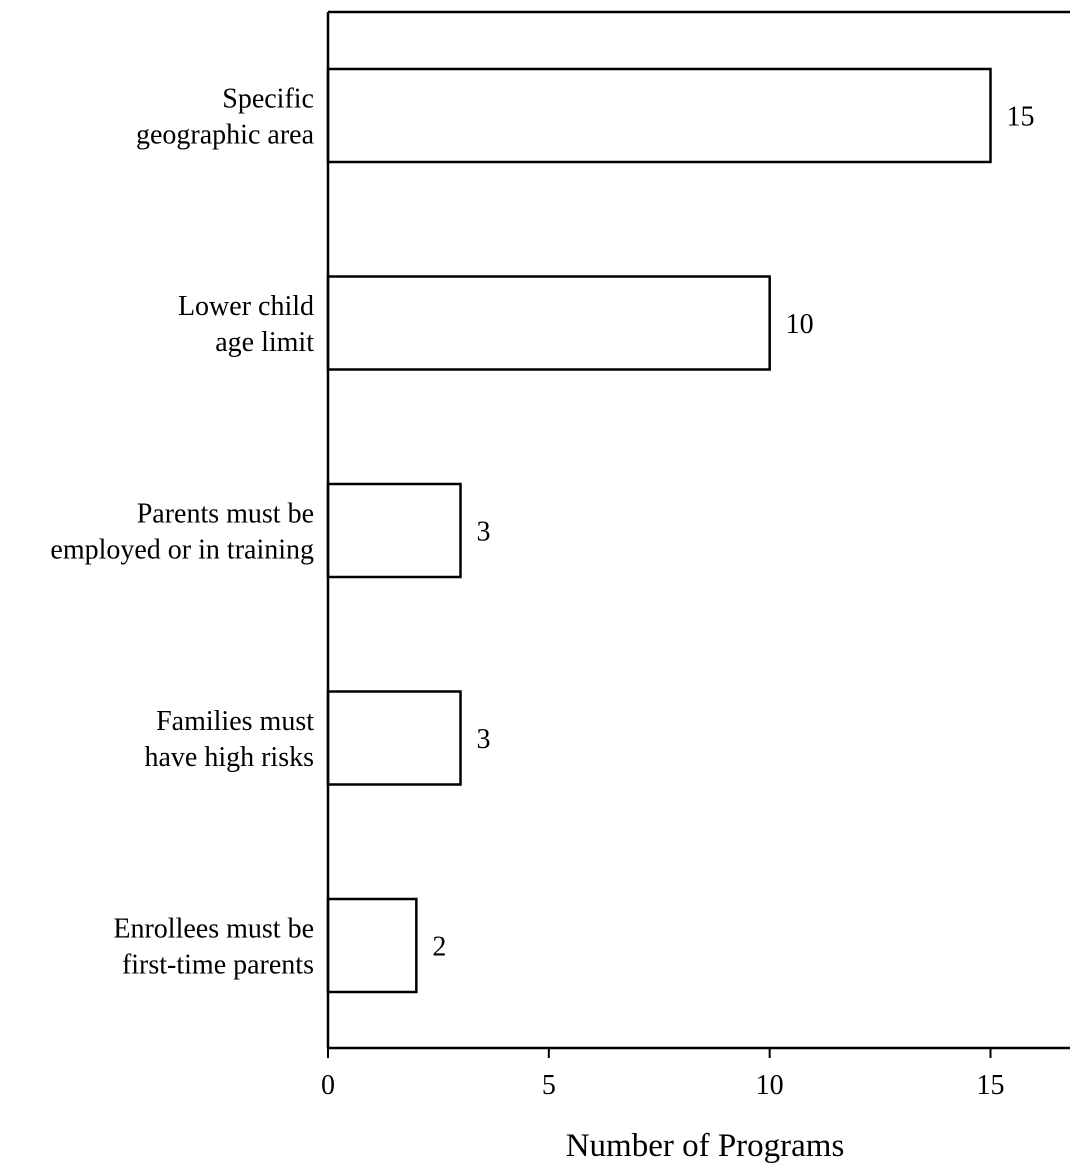  What do you see at coordinates (246, 306) in the screenshot?
I see `category-label-2-line-1: Lower child` at bounding box center [246, 306].